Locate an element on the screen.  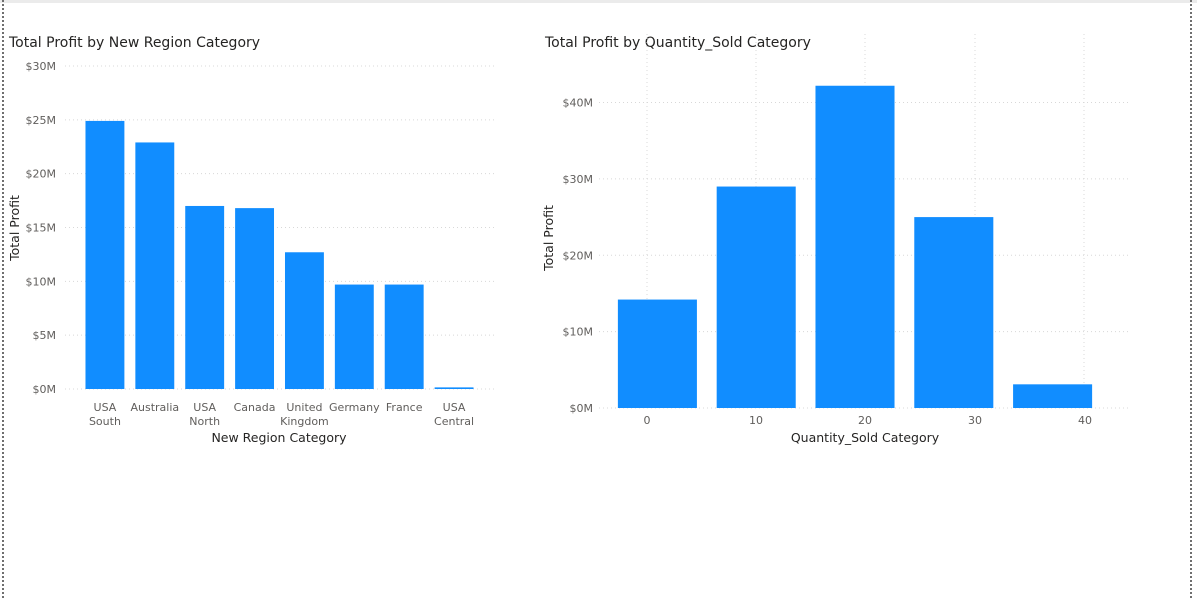
y-tick-label: $40M is located at coordinates (578, 103).